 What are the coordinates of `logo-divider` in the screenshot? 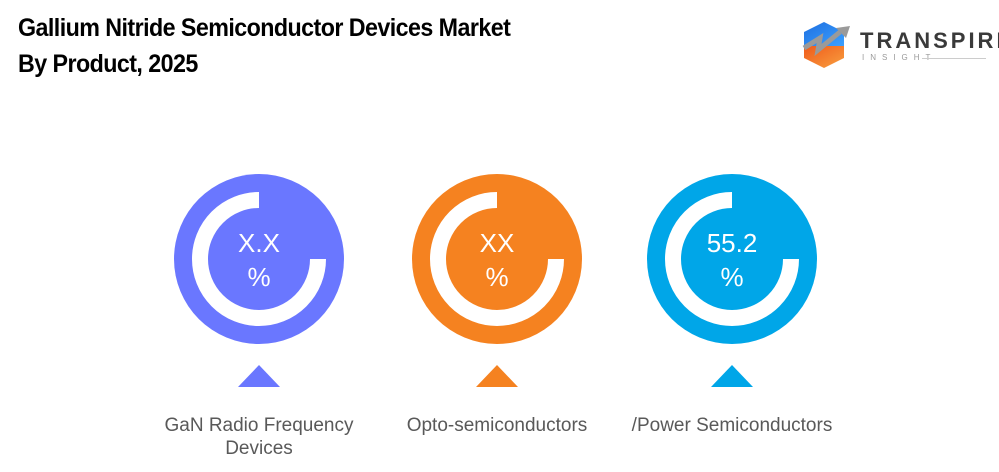 It's located at (954, 58).